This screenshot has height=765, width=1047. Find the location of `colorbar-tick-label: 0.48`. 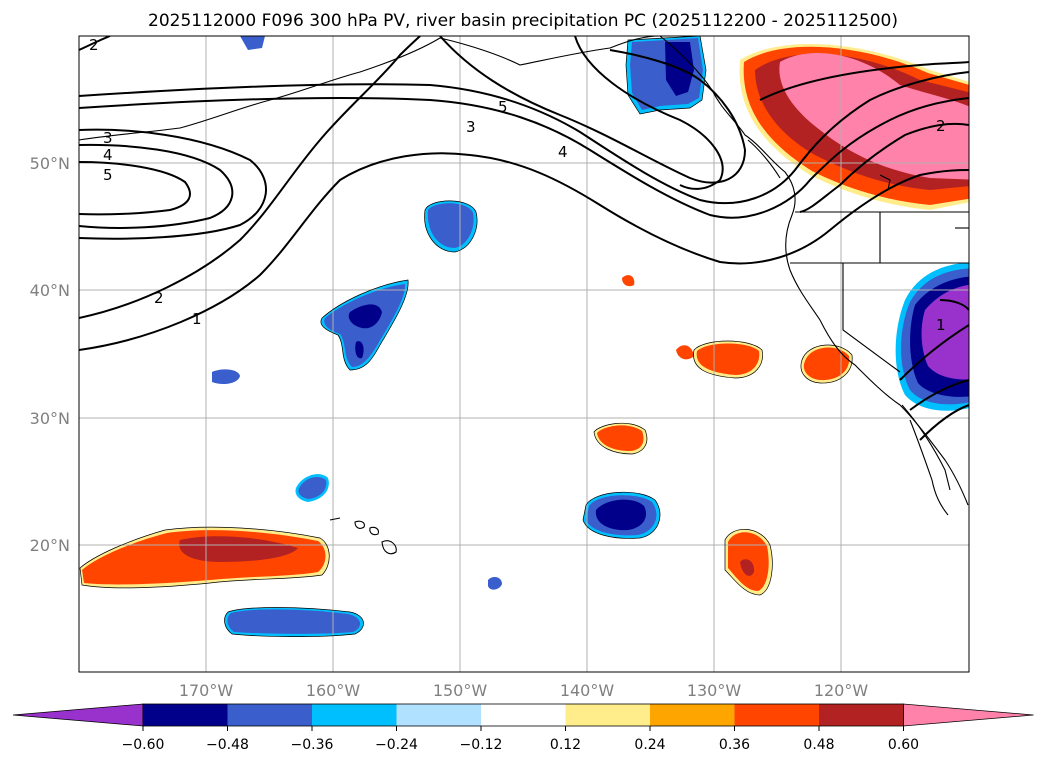

colorbar-tick-label: 0.48 is located at coordinates (818, 745).